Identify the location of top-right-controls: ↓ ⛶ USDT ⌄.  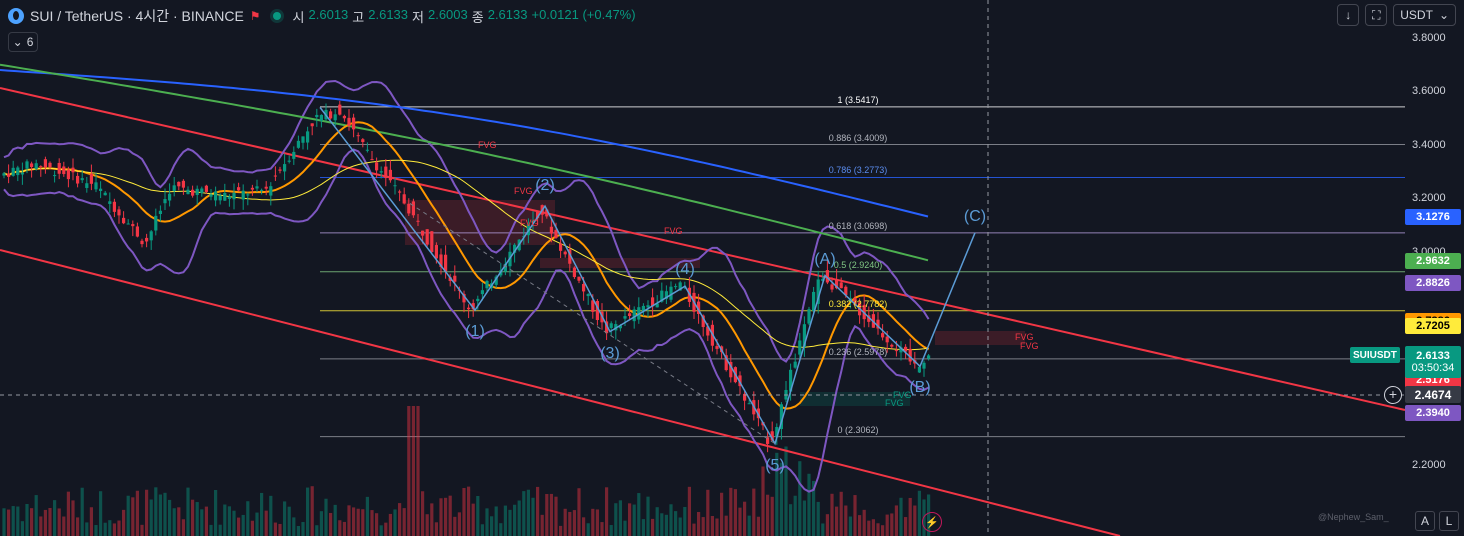
(1396, 15).